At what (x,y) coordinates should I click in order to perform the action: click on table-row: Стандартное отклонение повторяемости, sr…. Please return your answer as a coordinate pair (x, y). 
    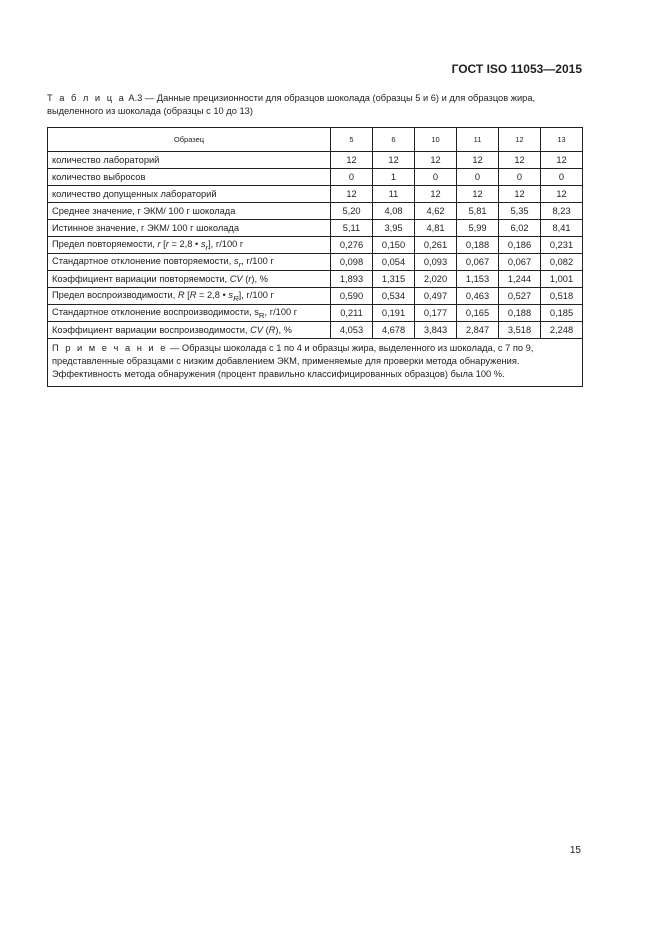
    Looking at the image, I should click on (315, 262).